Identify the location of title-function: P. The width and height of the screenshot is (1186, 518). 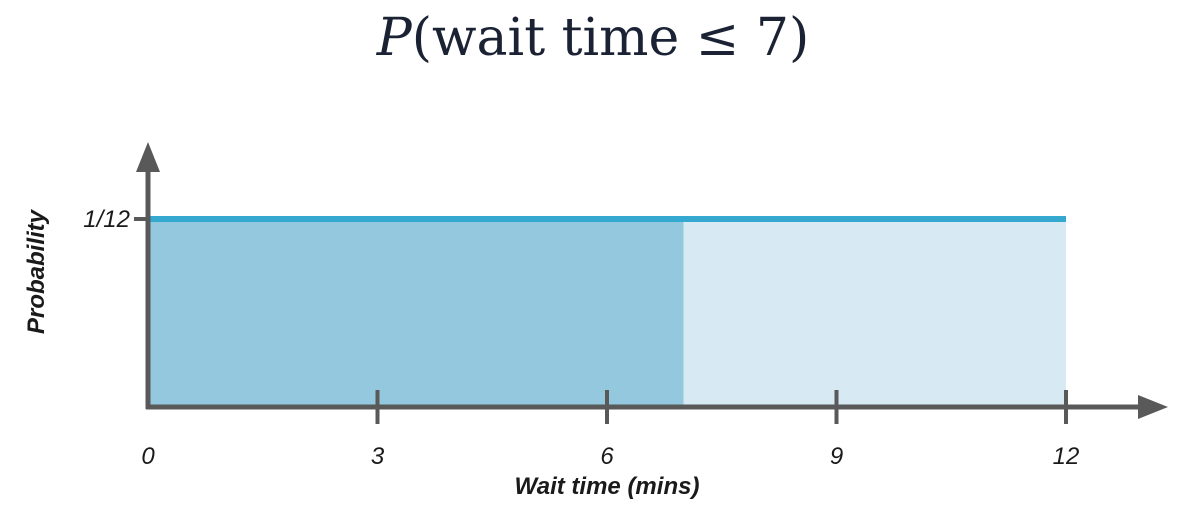
(394, 38).